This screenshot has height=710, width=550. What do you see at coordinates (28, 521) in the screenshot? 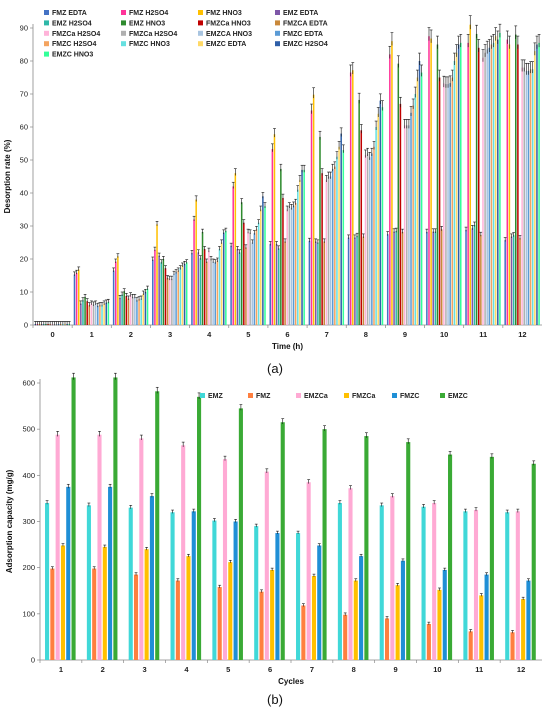
I see `y-tick-label: 300` at bounding box center [28, 521].